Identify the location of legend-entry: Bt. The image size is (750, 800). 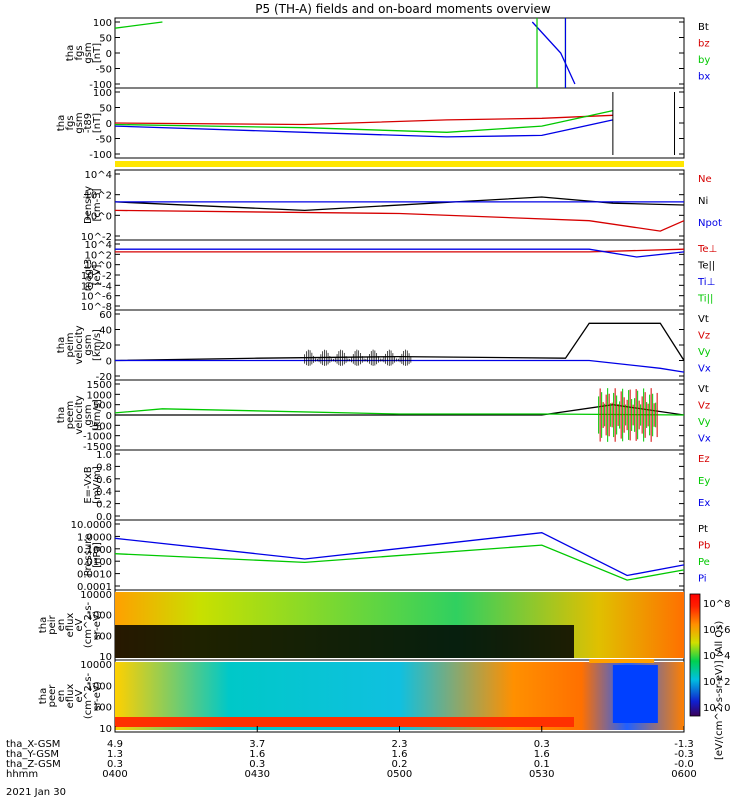
(703, 27).